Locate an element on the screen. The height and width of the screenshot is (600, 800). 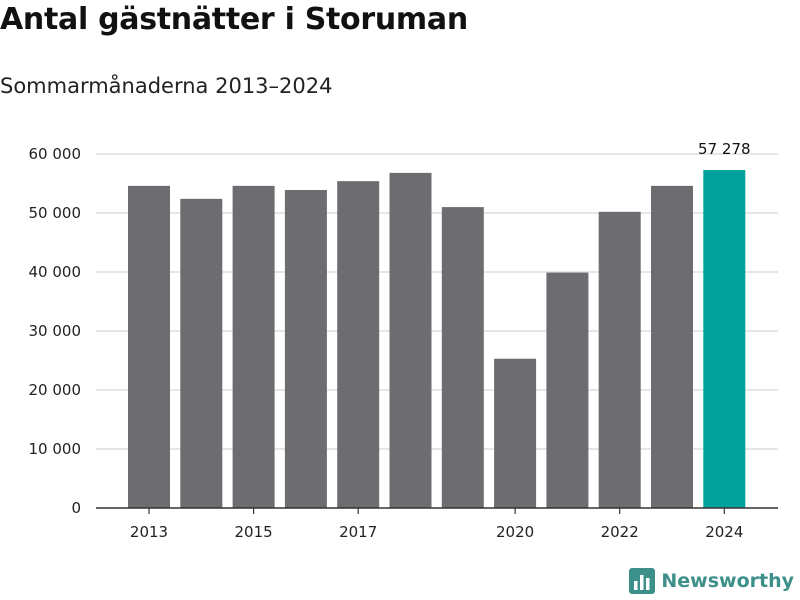
bar-2020 is located at coordinates (515, 433).